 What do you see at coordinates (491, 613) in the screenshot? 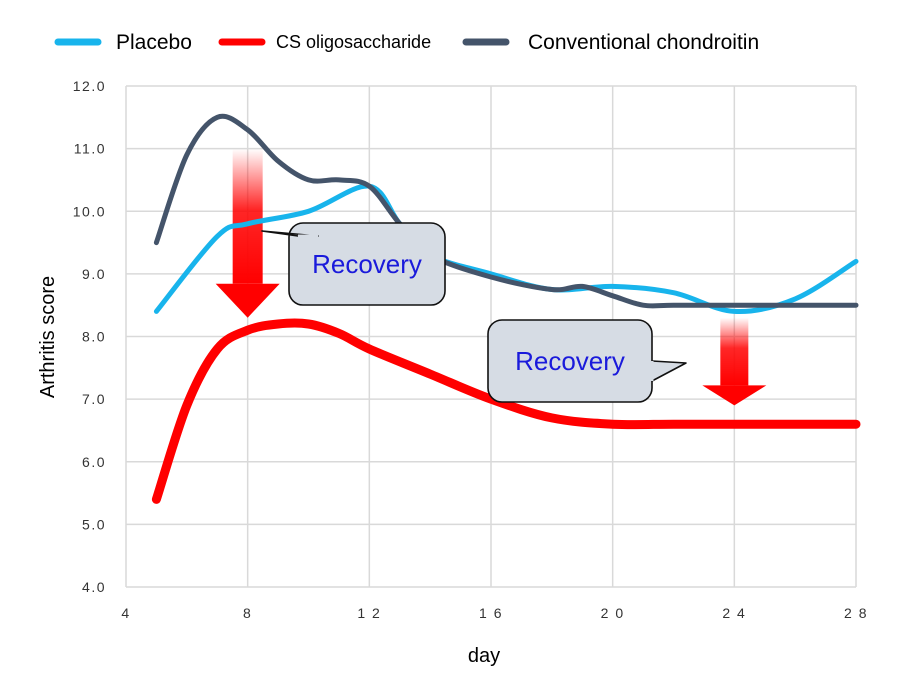
I see `x-tick-label: 1 6` at bounding box center [491, 613].